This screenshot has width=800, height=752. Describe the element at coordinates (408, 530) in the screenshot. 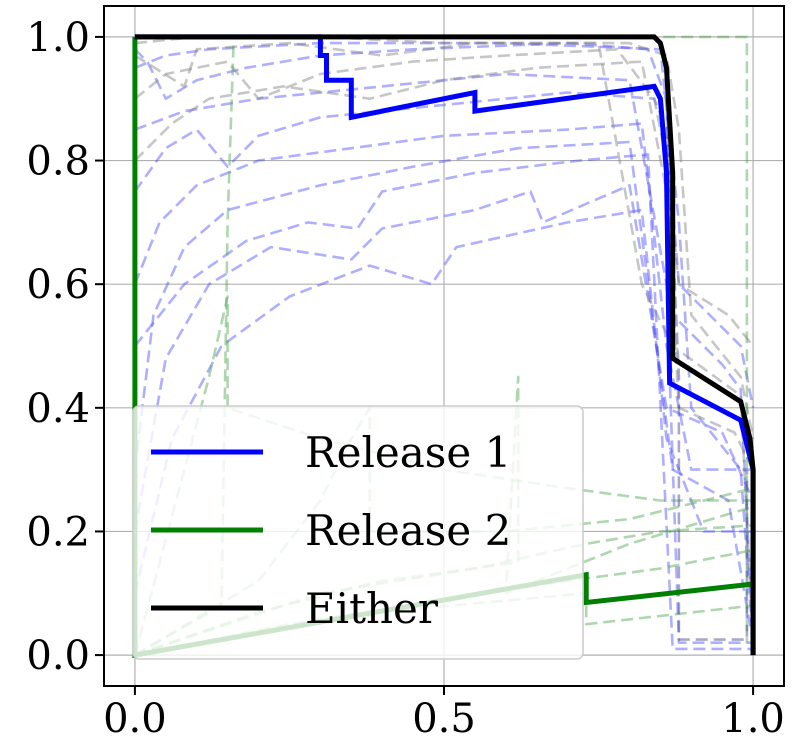

I see `legend-label: Release 2` at that location.